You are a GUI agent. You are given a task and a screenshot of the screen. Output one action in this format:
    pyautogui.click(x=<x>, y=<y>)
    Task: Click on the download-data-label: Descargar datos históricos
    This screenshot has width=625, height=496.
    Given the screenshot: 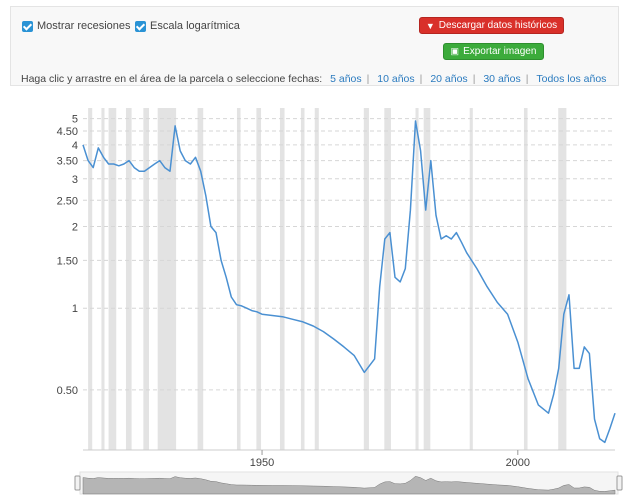 What is the action you would take?
    pyautogui.click(x=498, y=25)
    